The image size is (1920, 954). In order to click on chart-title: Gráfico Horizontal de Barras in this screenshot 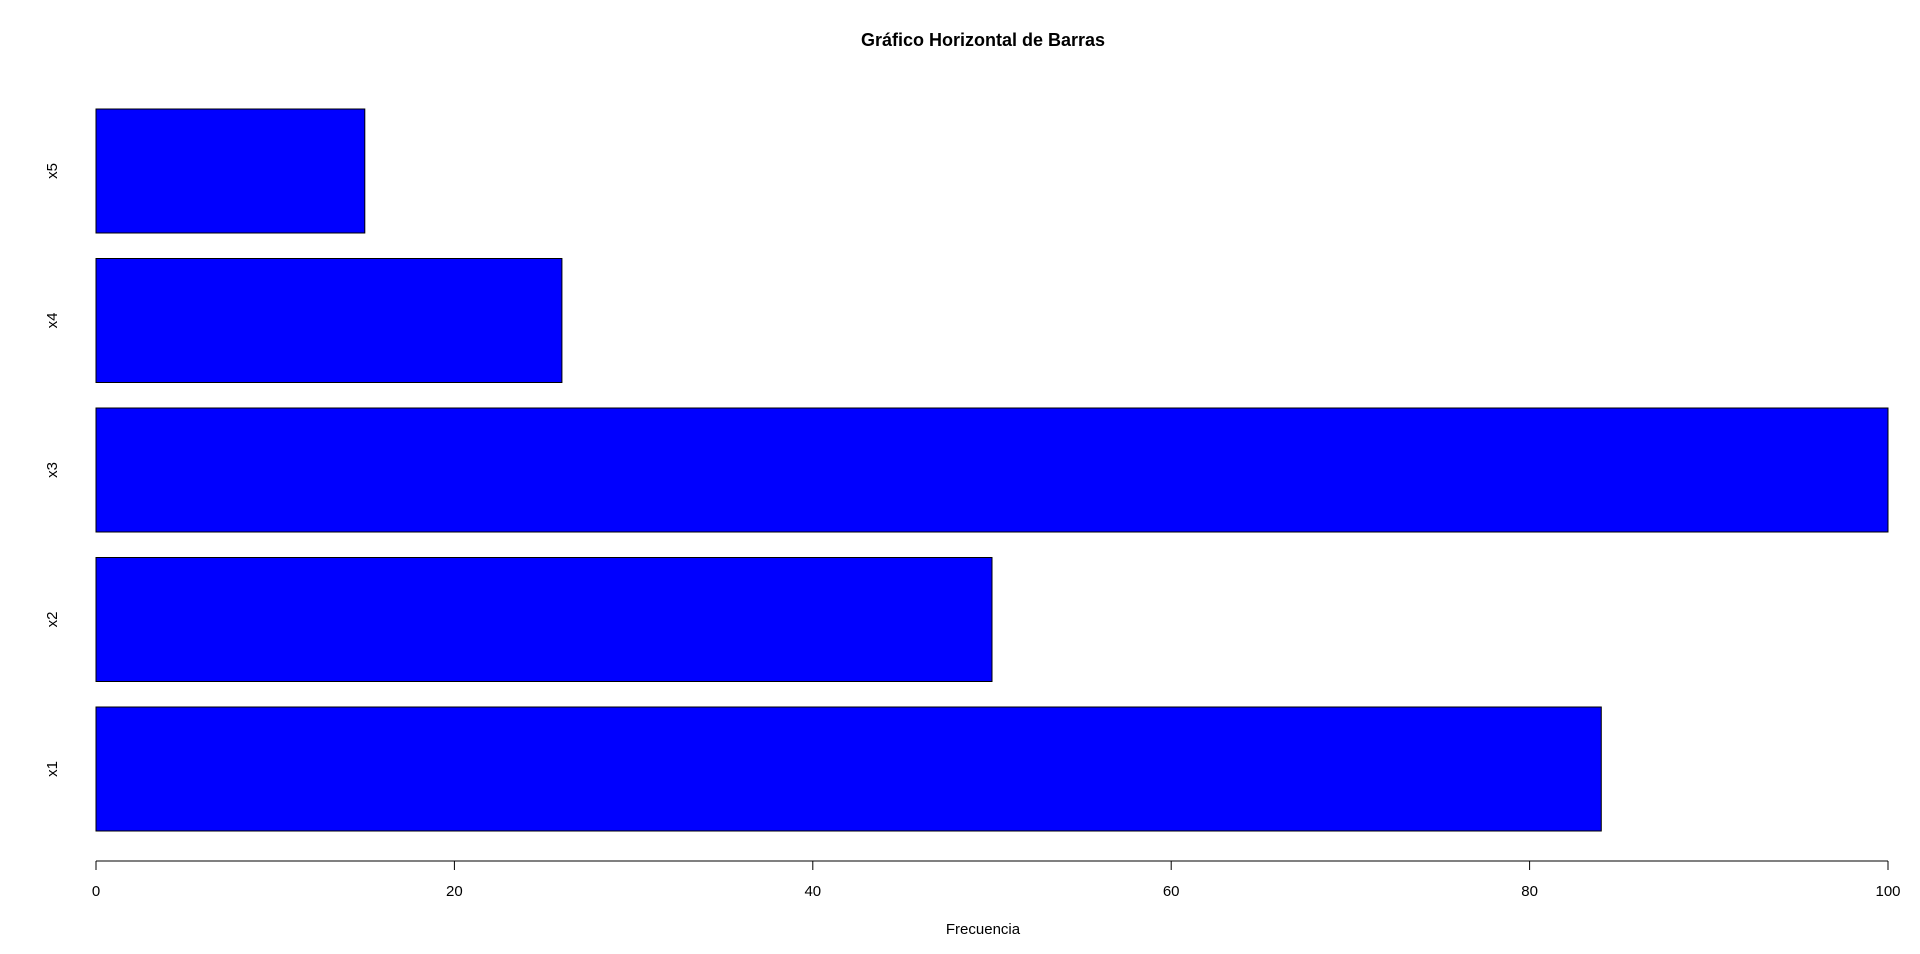, I will do `click(983, 40)`.